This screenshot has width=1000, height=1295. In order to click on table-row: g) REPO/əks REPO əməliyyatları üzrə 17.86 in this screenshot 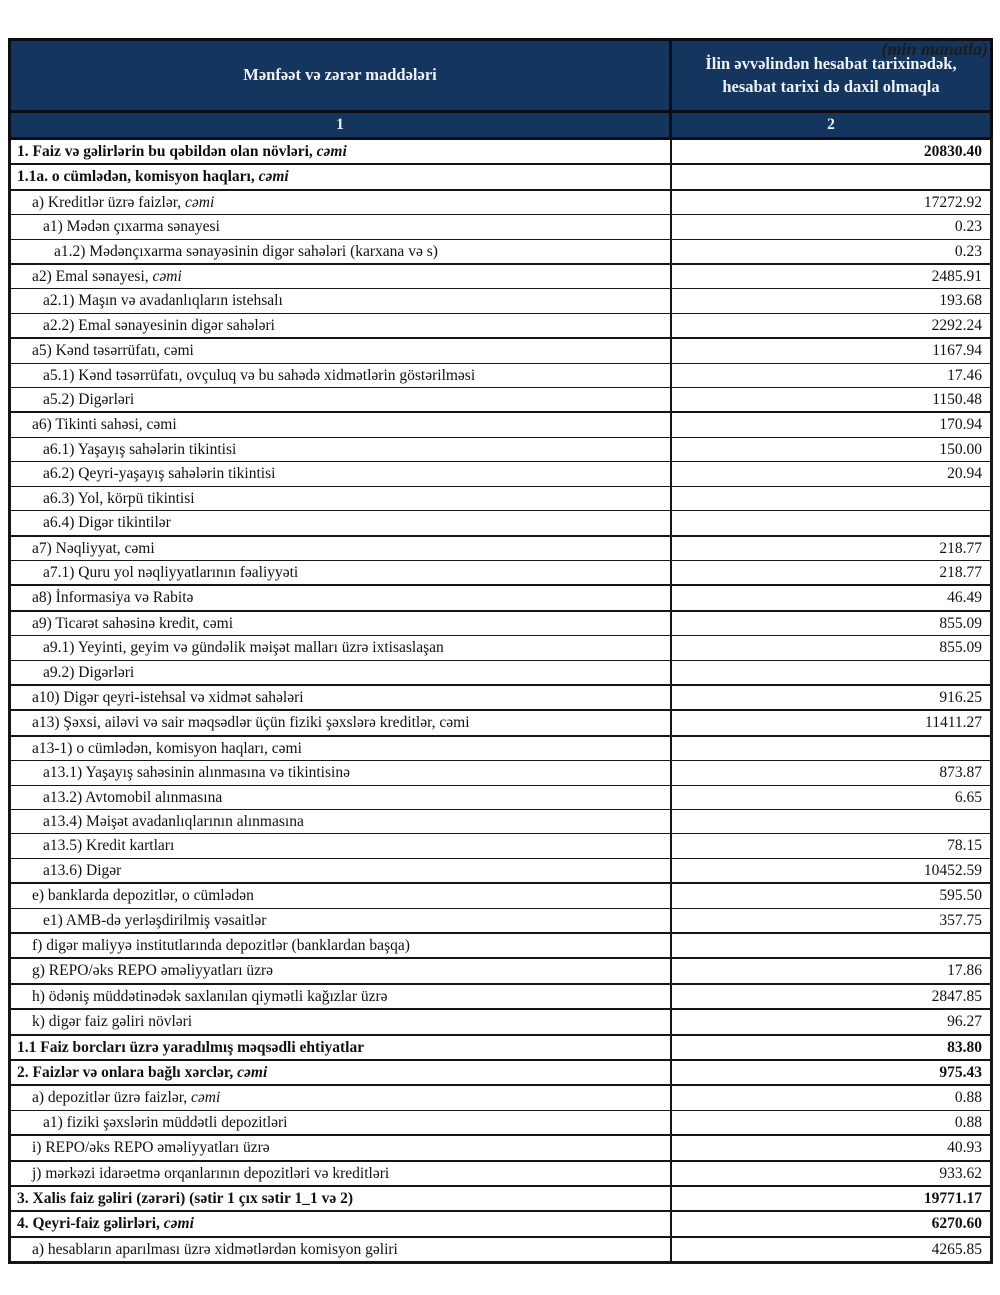, I will do `click(500, 971)`.